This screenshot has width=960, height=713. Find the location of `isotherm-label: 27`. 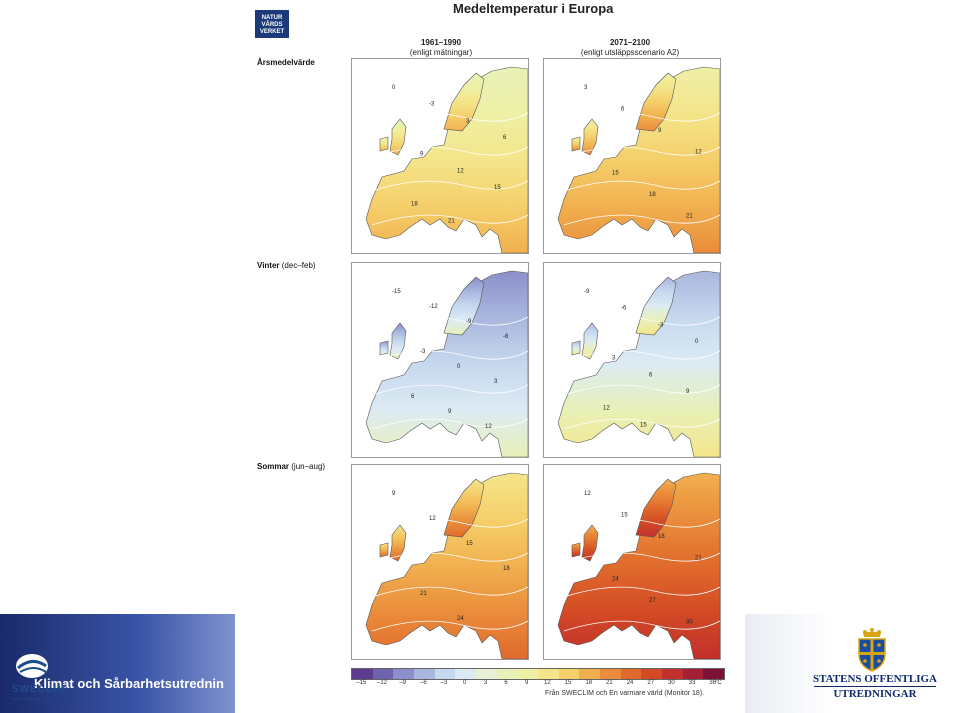

isotherm-label: 27 is located at coordinates (652, 601).